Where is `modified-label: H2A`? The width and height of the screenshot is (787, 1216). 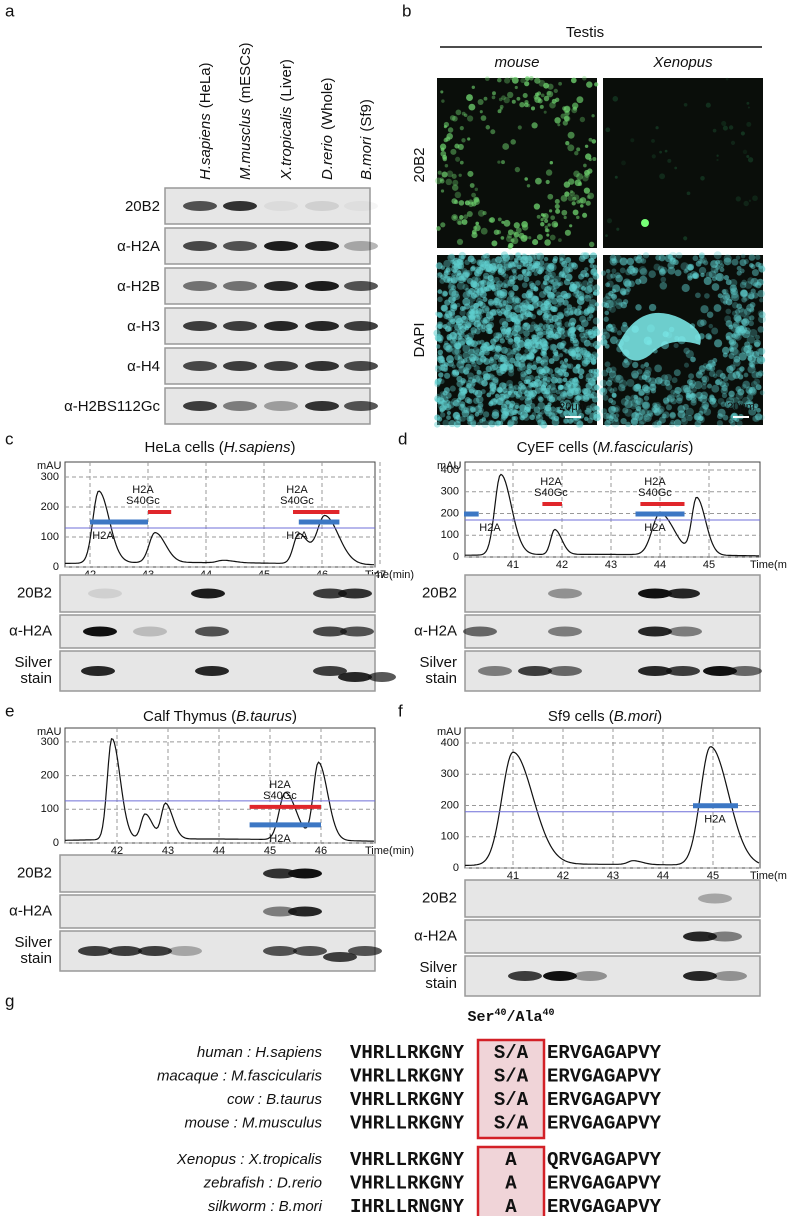 modified-label: H2A is located at coordinates (551, 482).